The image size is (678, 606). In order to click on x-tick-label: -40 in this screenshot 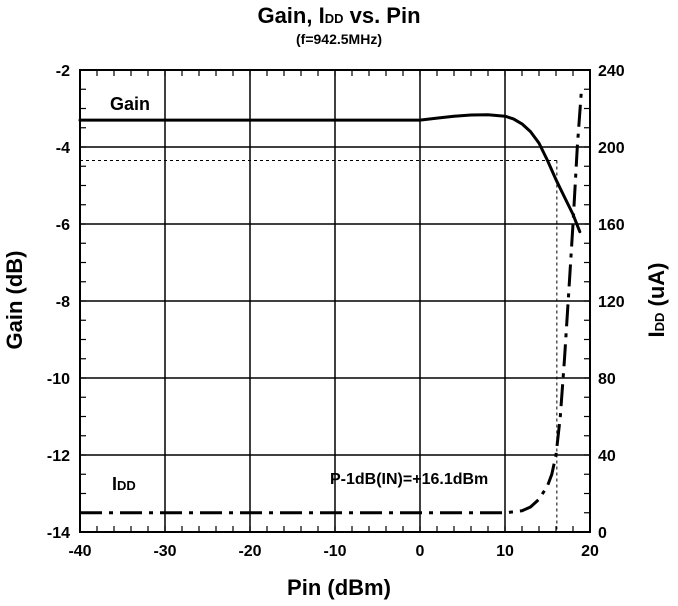, I will do `click(79, 551)`.